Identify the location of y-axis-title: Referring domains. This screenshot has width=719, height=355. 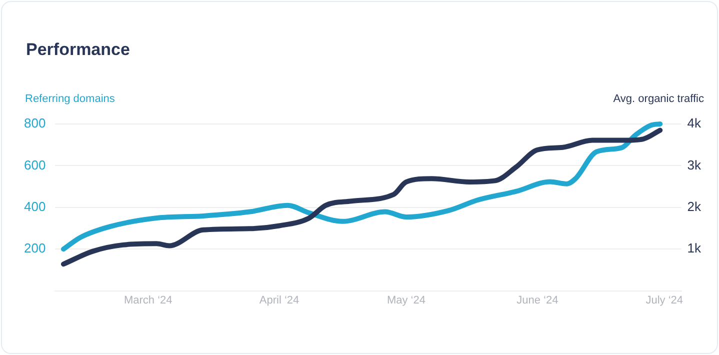
(70, 99).